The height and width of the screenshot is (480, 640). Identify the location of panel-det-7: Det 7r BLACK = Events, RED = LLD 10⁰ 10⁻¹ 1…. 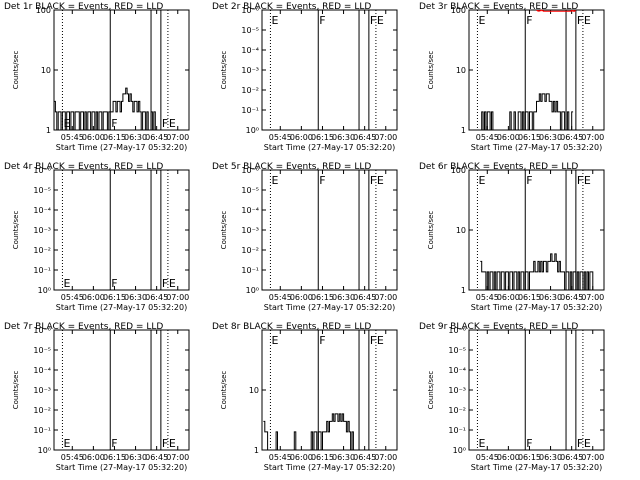
(97, 397).